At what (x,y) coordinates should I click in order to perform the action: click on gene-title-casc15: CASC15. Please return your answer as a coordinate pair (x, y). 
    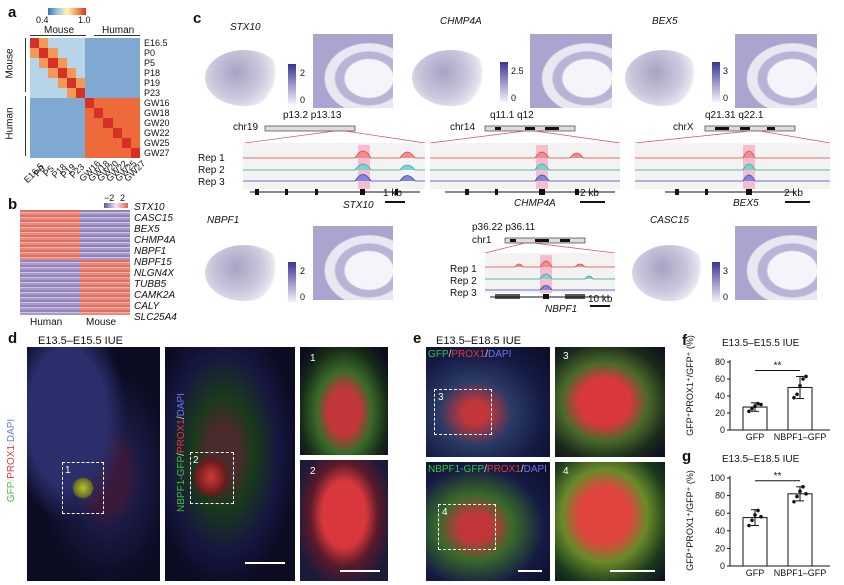
    Looking at the image, I should click on (669, 220).